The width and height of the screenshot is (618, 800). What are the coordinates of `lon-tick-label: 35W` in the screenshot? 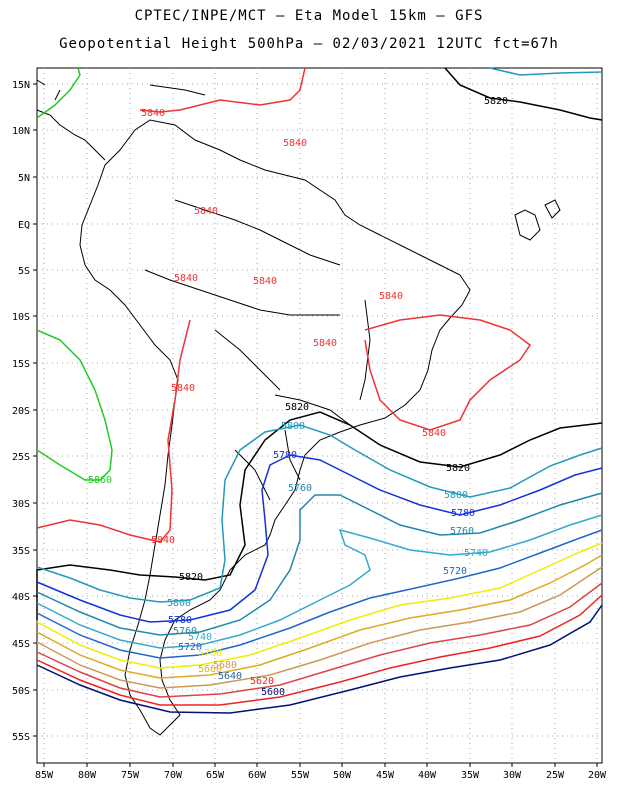 It's located at (470, 775).